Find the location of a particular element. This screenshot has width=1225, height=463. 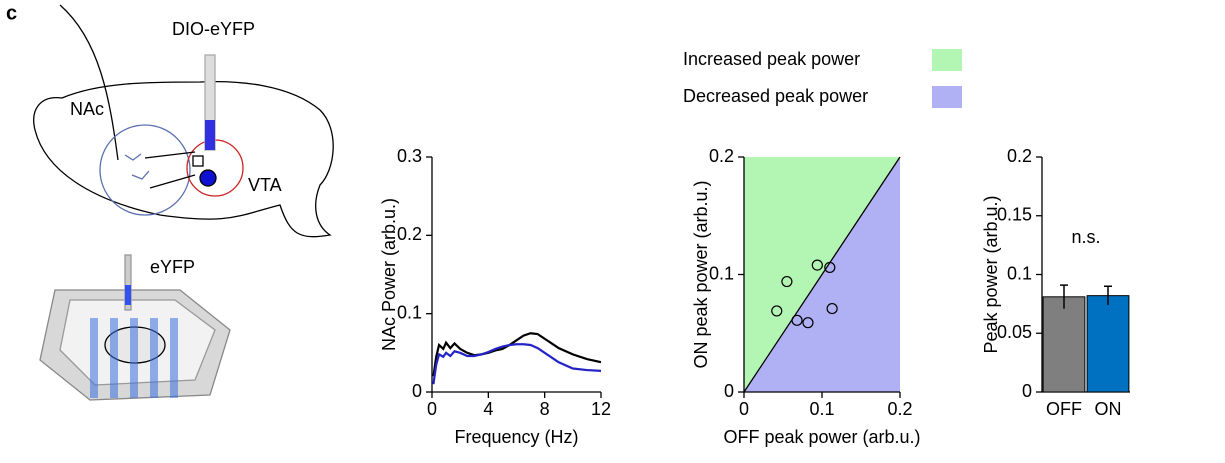

projection is located at coordinates (170, 170).